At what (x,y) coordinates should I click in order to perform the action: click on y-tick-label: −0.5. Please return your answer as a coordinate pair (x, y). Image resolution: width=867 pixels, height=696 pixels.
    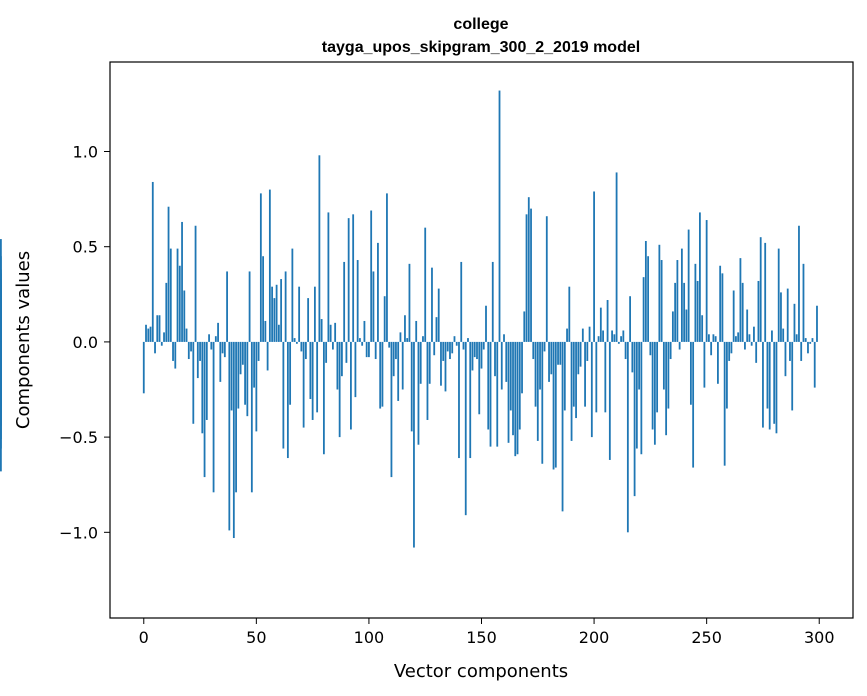
    Looking at the image, I should click on (78, 437).